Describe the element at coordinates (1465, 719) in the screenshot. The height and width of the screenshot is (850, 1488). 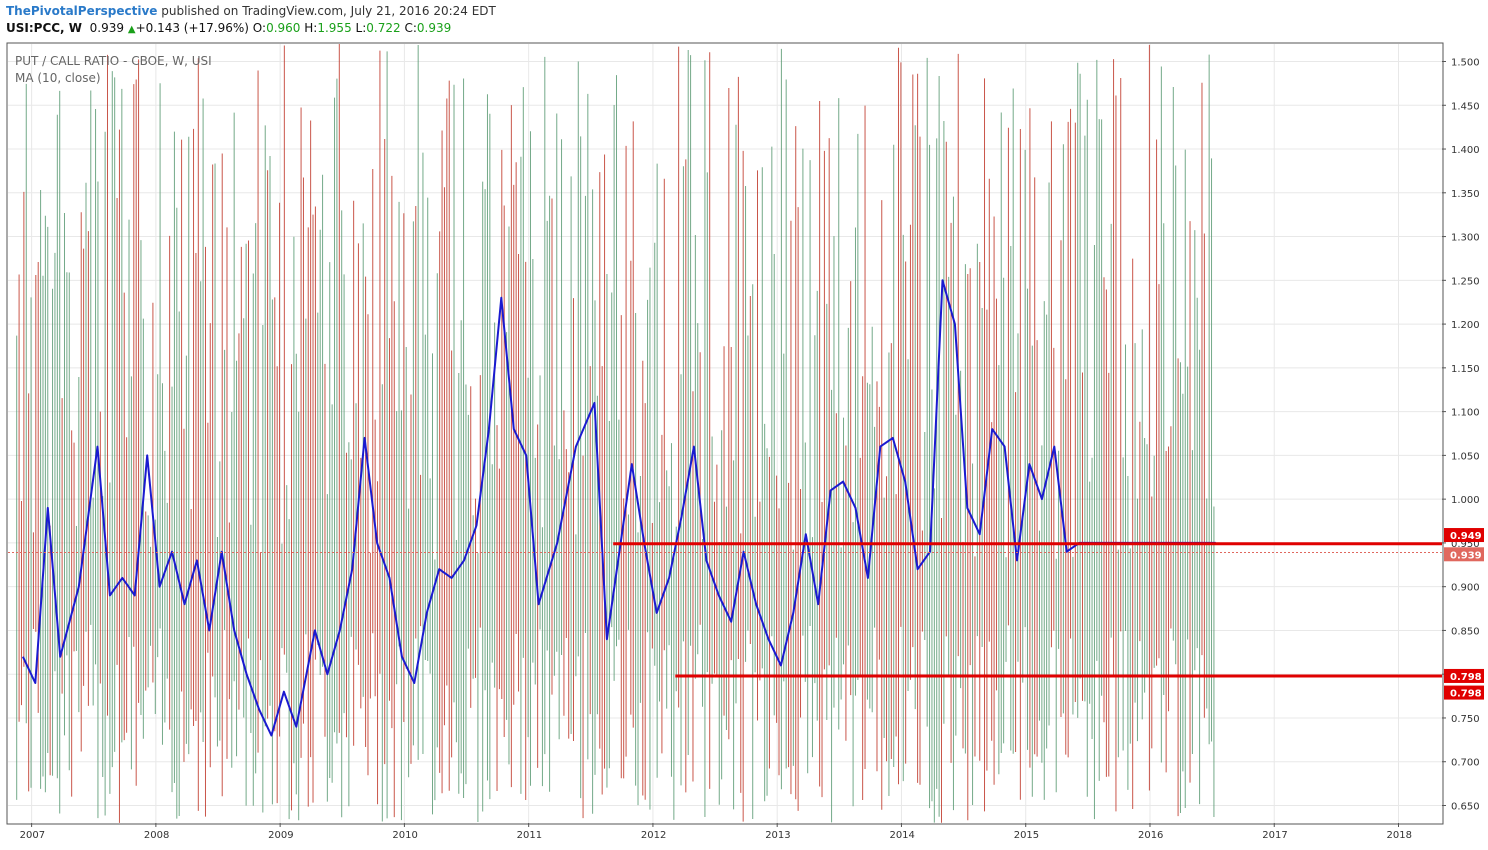
I see `y-tick-label: 0.750` at that location.